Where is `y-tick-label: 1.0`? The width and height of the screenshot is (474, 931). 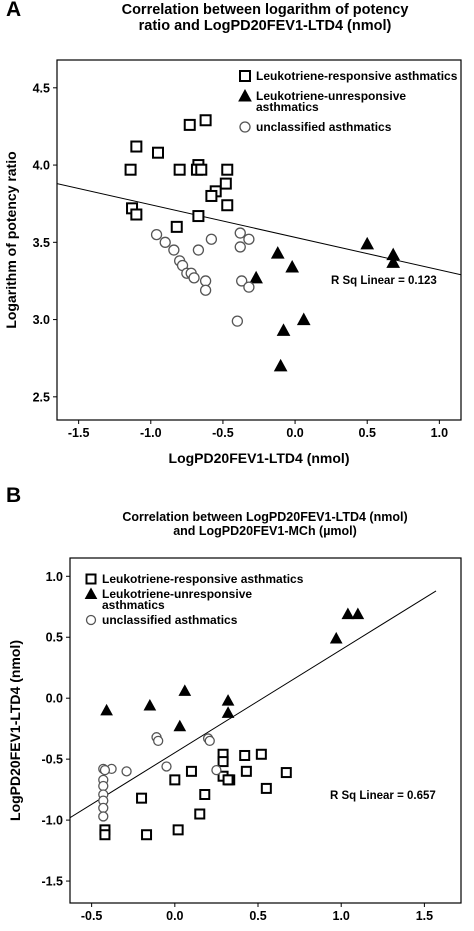 y-tick-label: 1.0 is located at coordinates (54, 577).